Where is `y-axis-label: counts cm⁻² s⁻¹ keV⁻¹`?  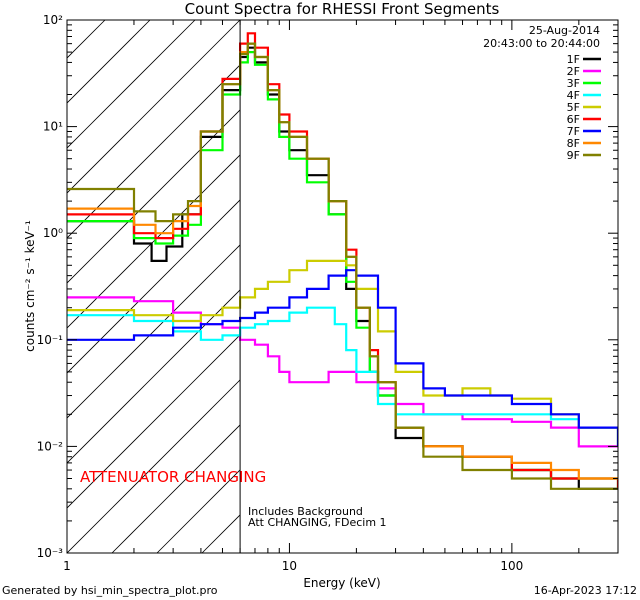 y-axis-label: counts cm⁻² s⁻¹ keV⁻¹ is located at coordinates (30, 286).